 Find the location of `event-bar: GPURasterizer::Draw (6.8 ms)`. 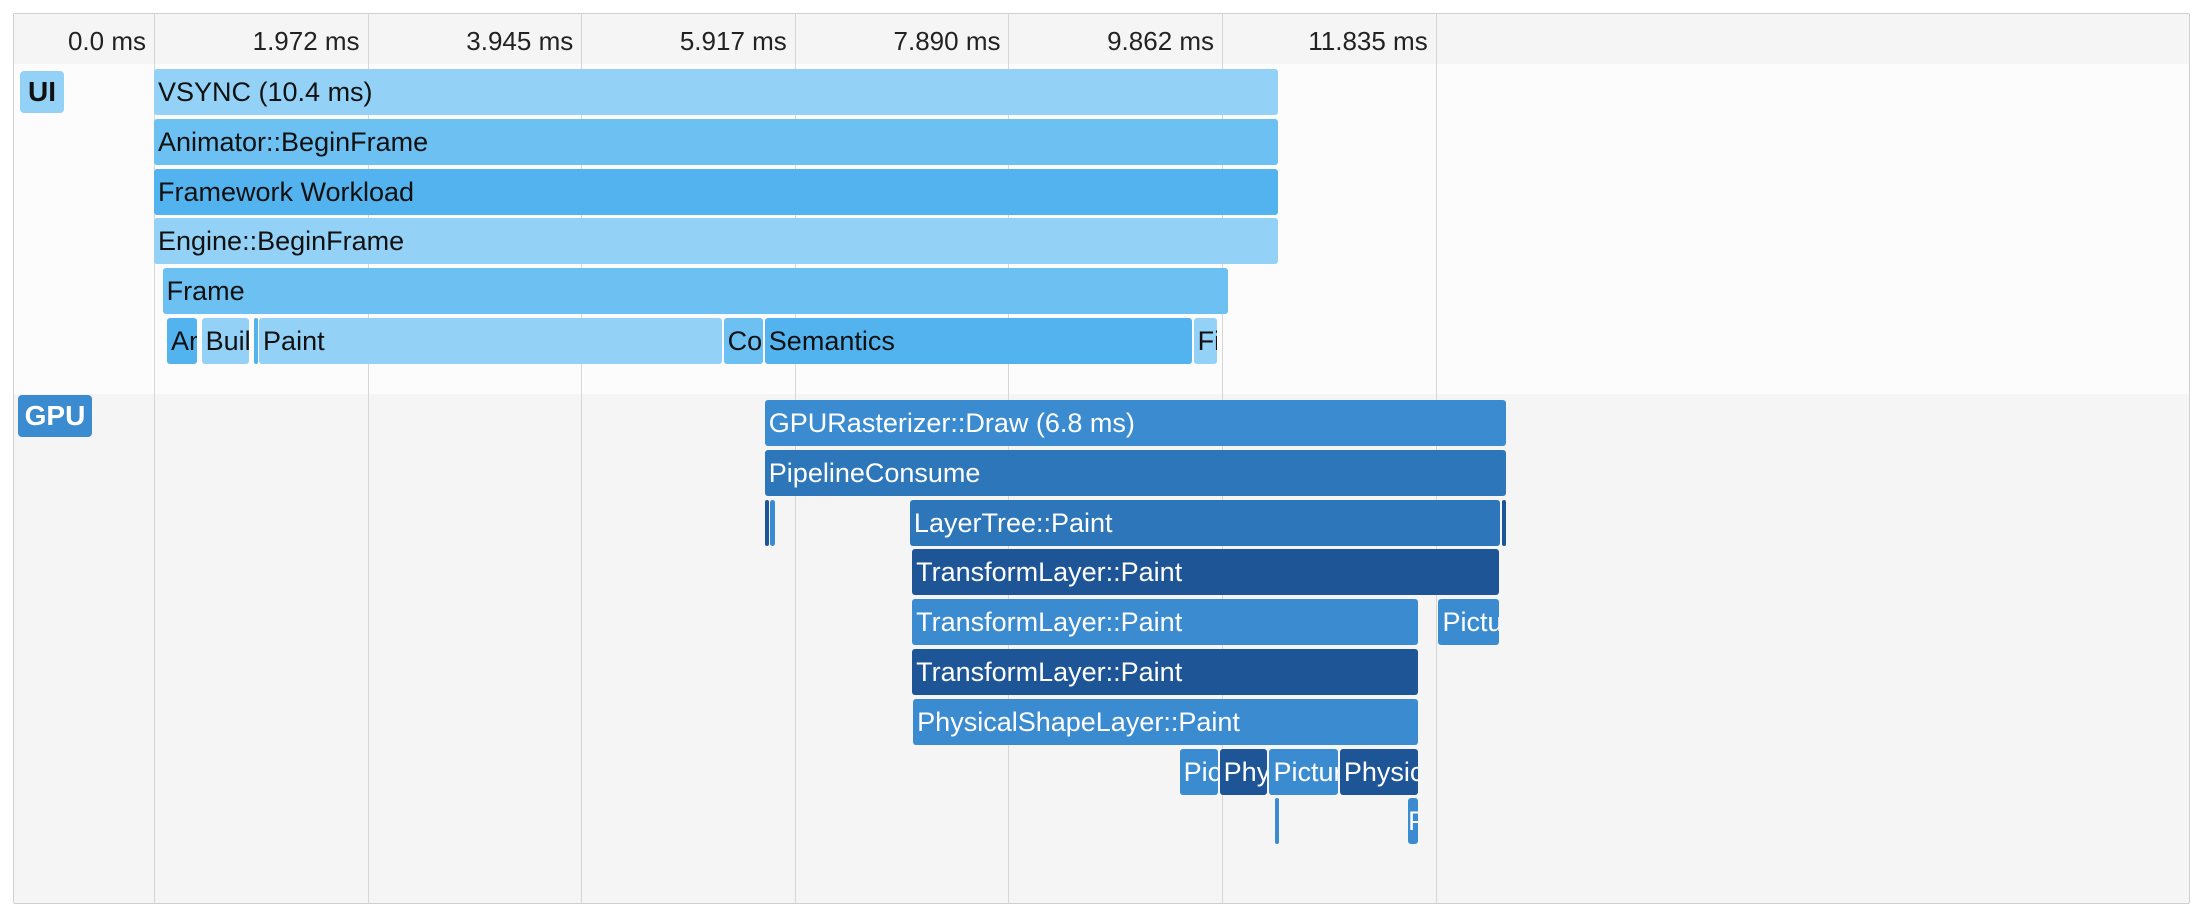

event-bar: GPURasterizer::Draw (6.8 ms) is located at coordinates (1135, 423).